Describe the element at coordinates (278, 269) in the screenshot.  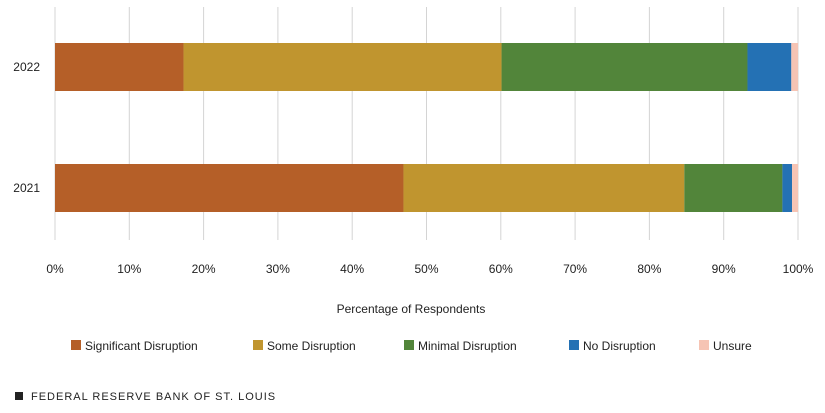
I see `x-tick-label: 30%` at that location.